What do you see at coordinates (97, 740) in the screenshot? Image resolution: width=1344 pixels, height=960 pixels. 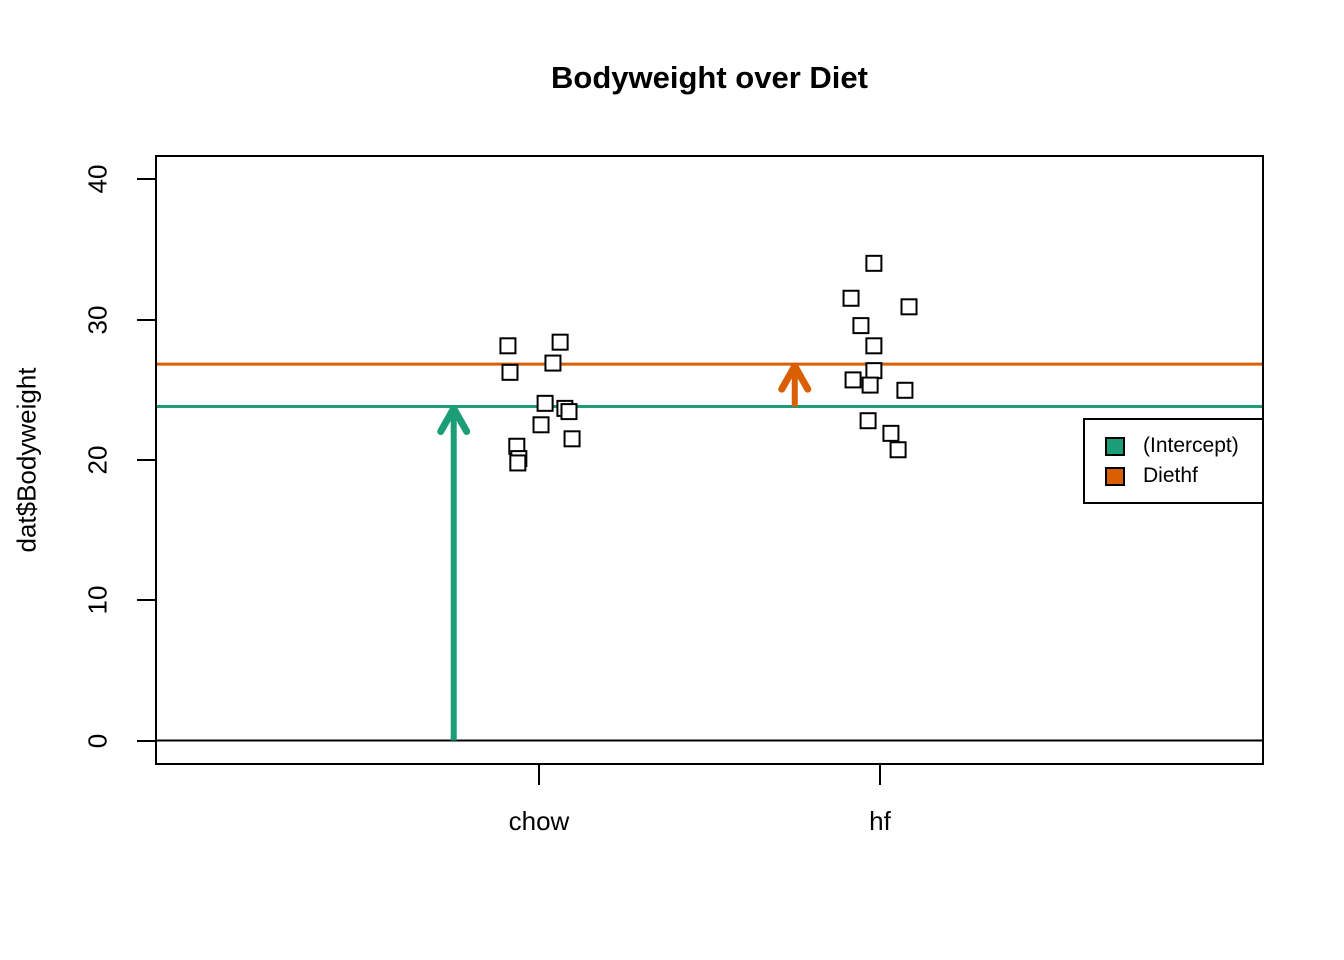 I see `y-tick-label: 0` at bounding box center [97, 740].